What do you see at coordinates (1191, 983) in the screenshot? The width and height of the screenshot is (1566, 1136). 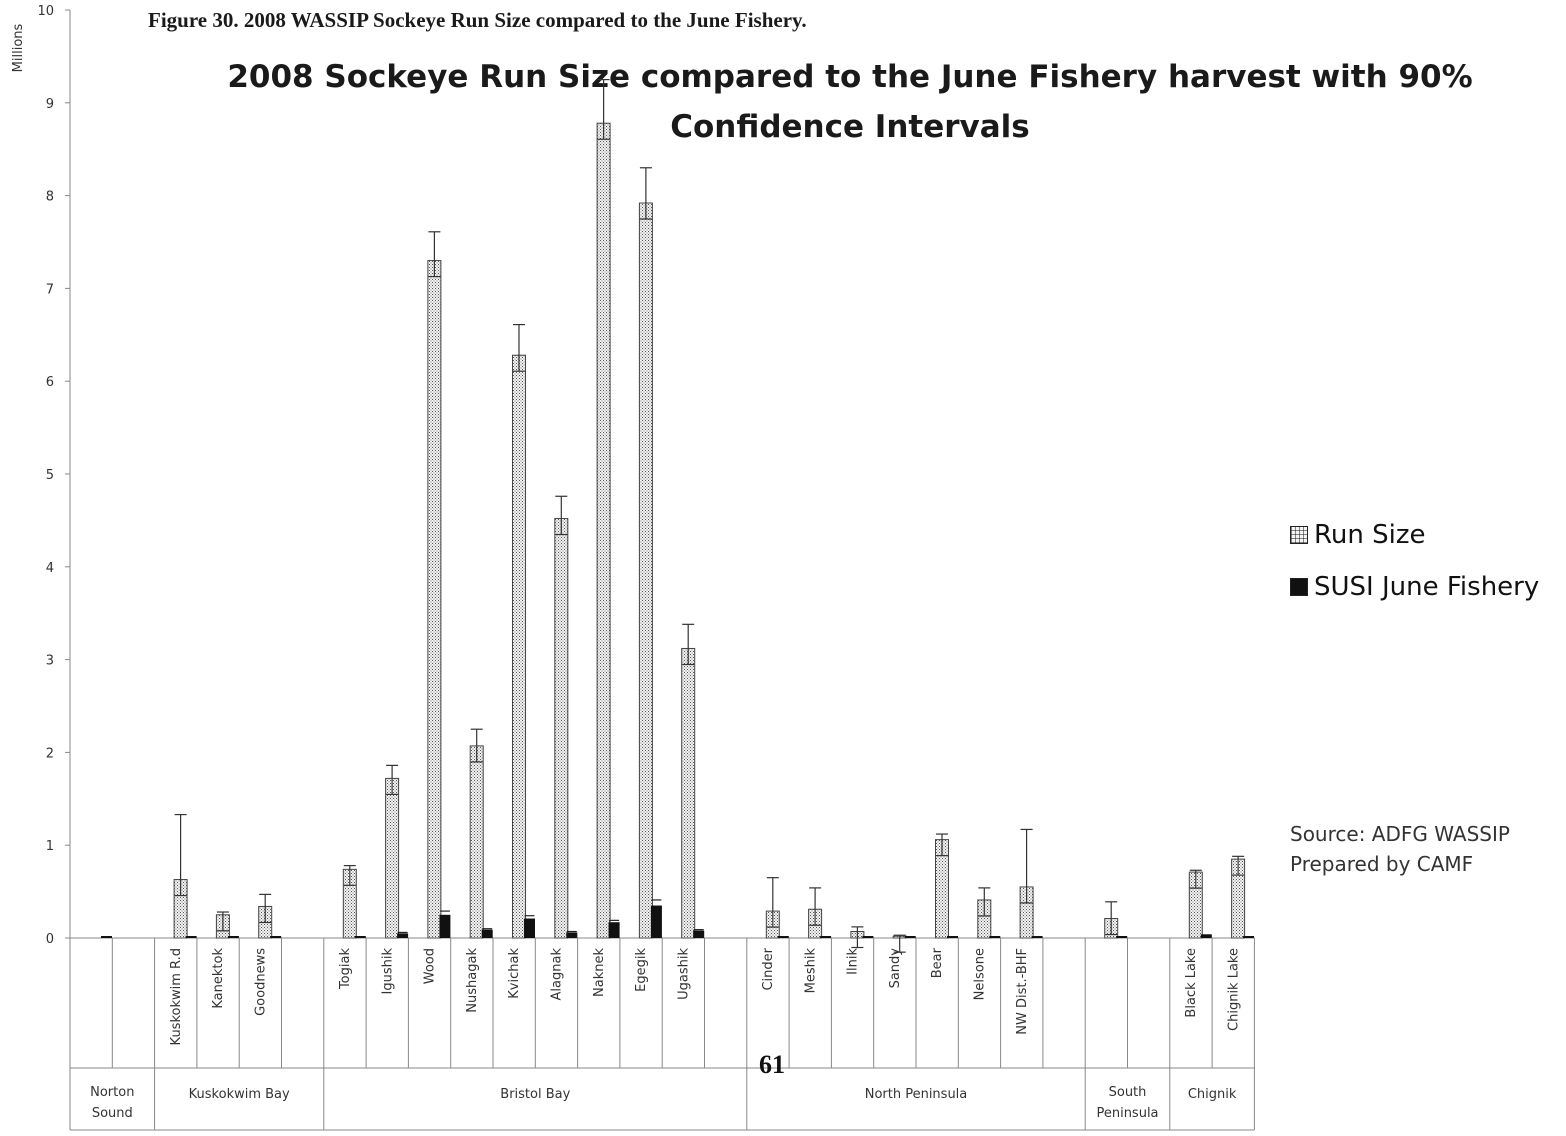 I see `category-label: Black Lake` at bounding box center [1191, 983].